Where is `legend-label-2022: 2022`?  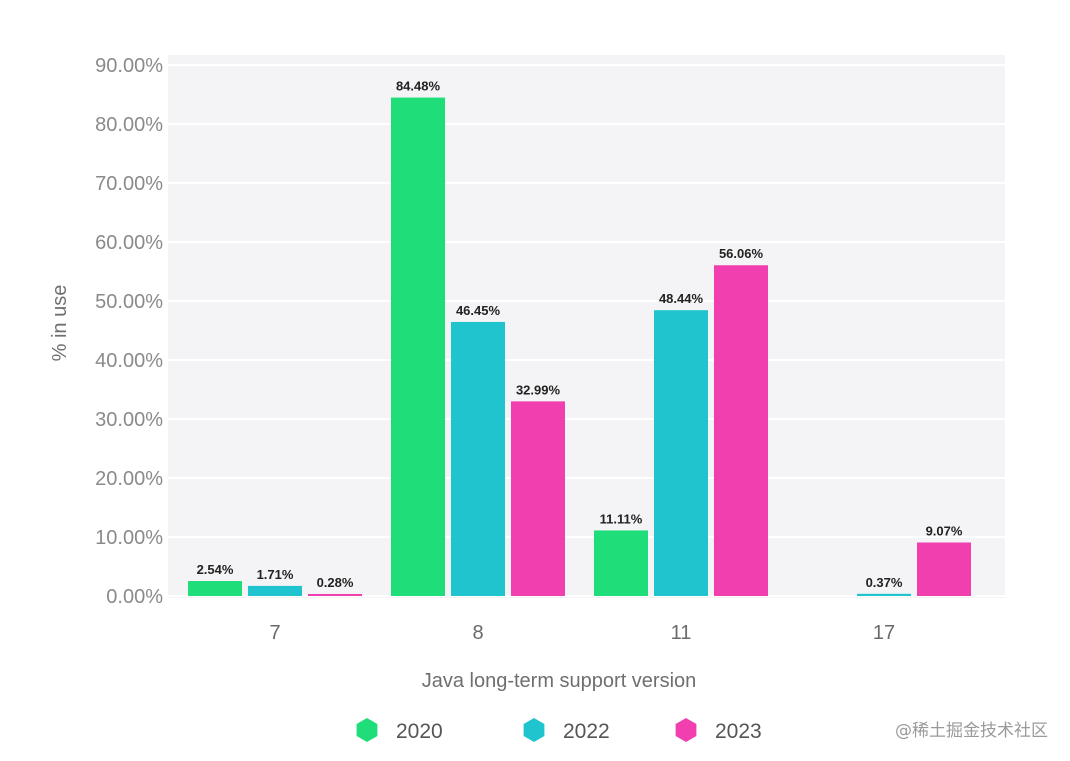
legend-label-2022: 2022 is located at coordinates (586, 731).